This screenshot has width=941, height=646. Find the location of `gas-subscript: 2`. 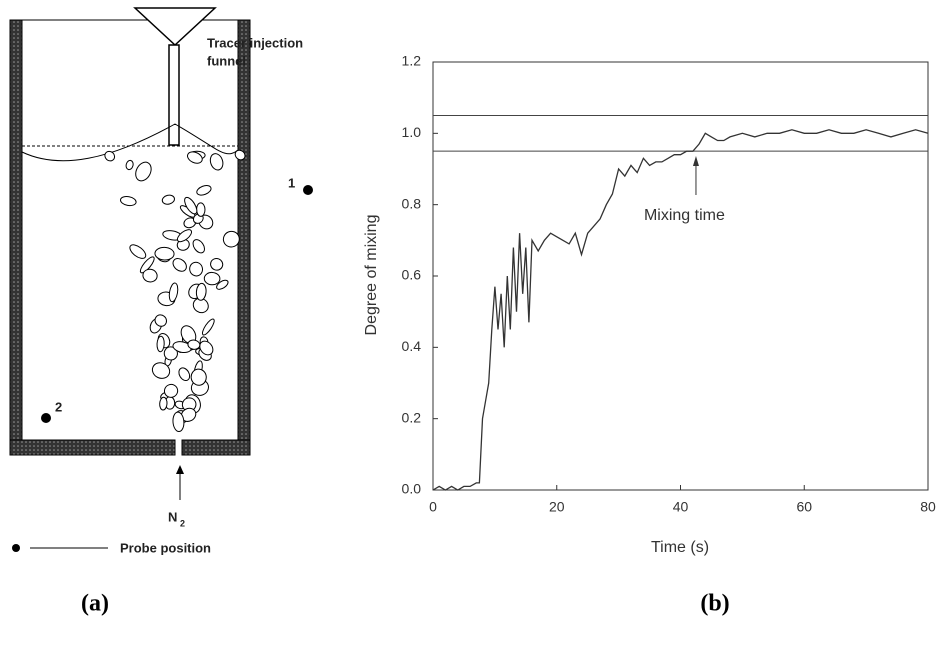

gas-subscript: 2 is located at coordinates (182, 523).